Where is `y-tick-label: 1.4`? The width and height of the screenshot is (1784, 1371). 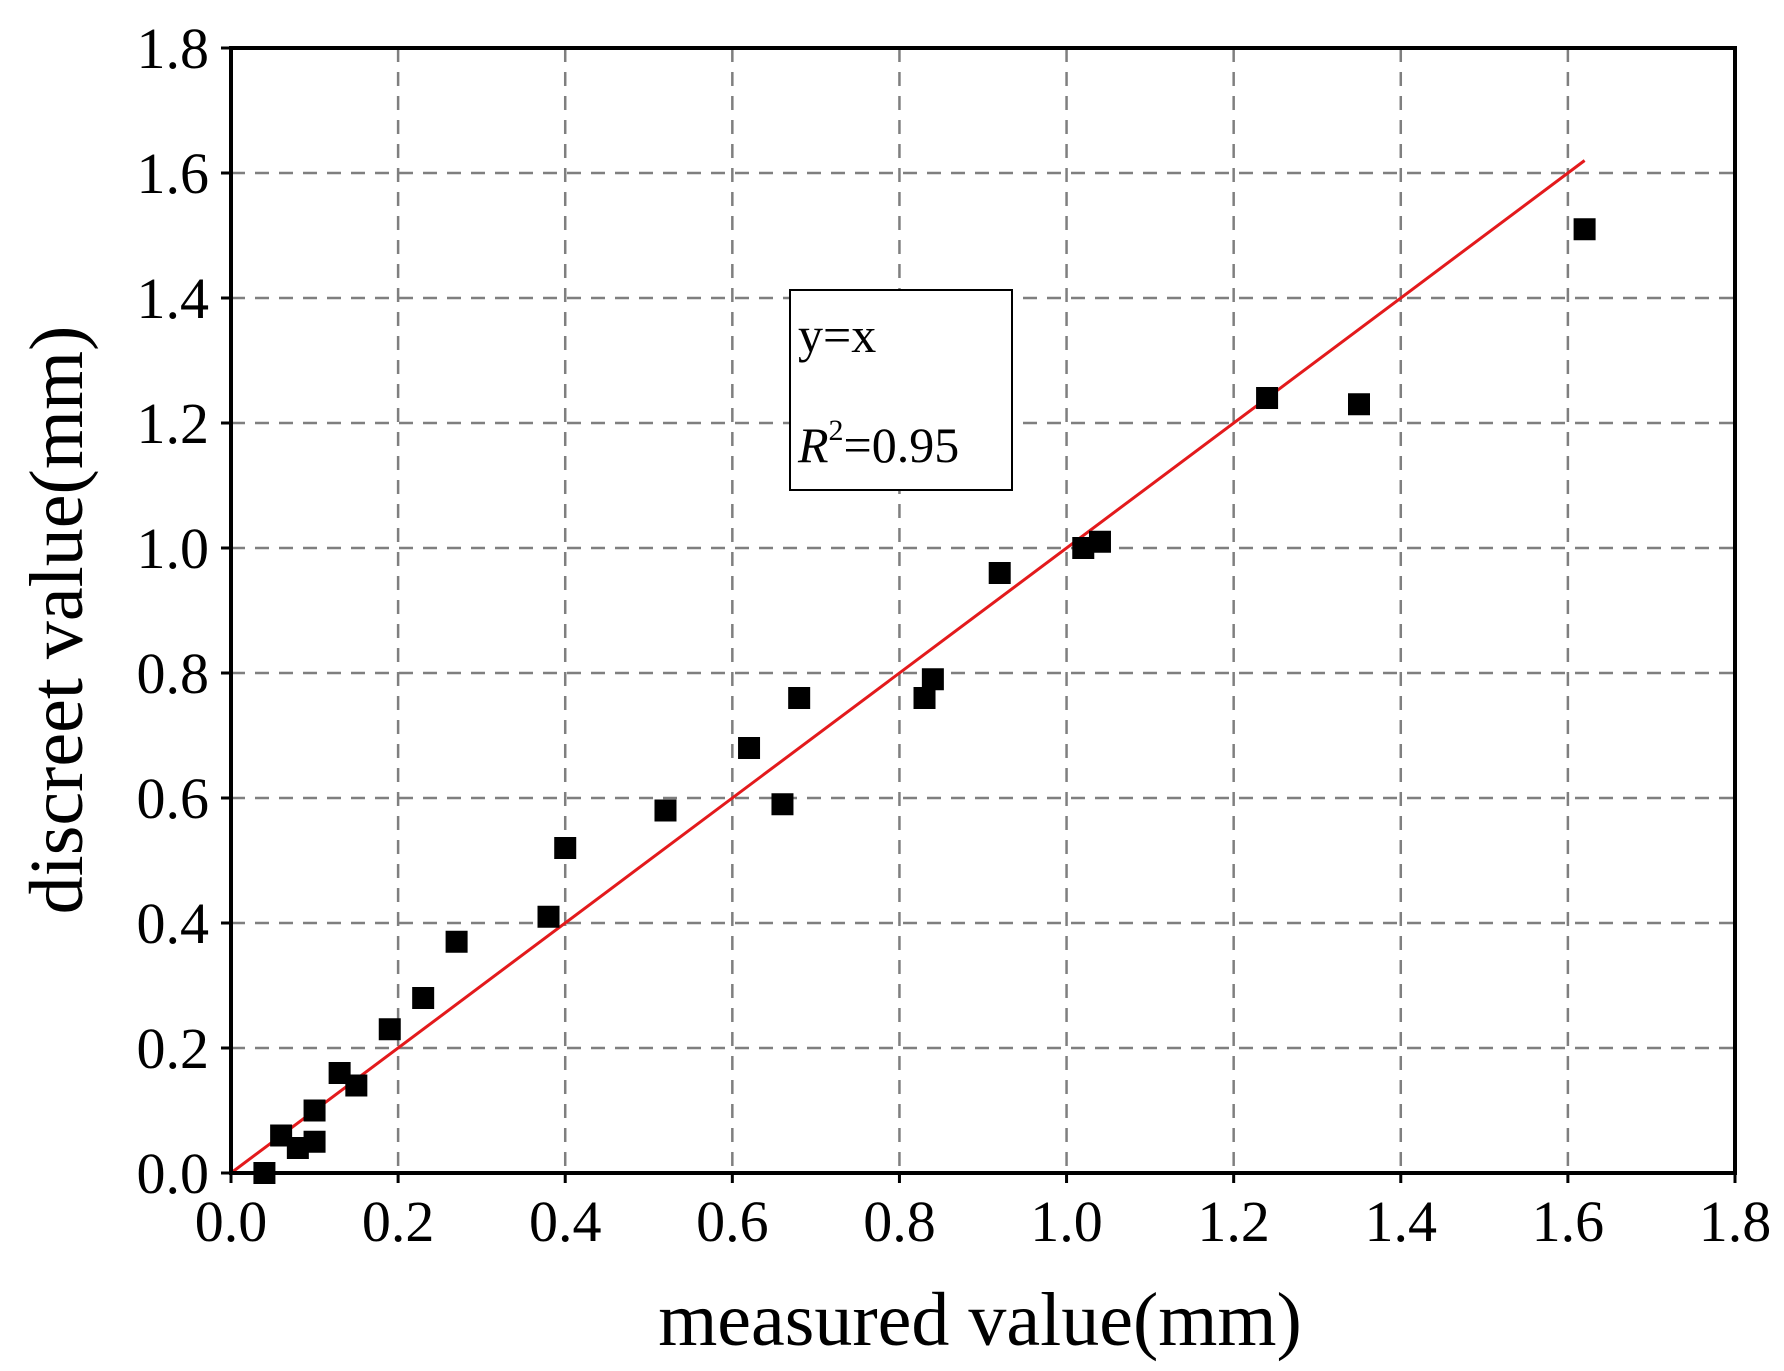 y-tick-label: 1.4 is located at coordinates (173, 298).